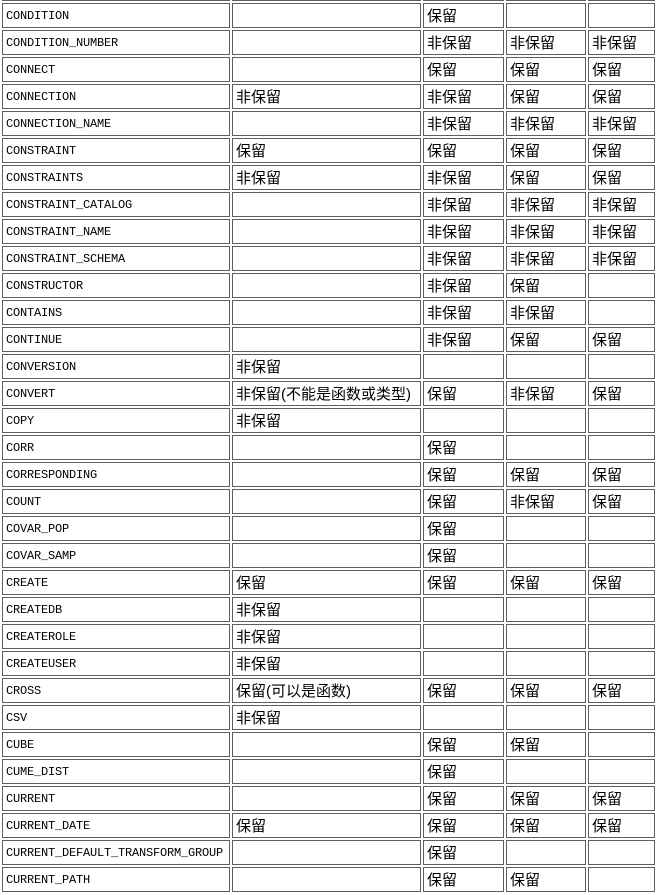  I want to click on table-row: CONSTRAINT_CATALOG 非保留 非保留 非保留, so click(328, 204).